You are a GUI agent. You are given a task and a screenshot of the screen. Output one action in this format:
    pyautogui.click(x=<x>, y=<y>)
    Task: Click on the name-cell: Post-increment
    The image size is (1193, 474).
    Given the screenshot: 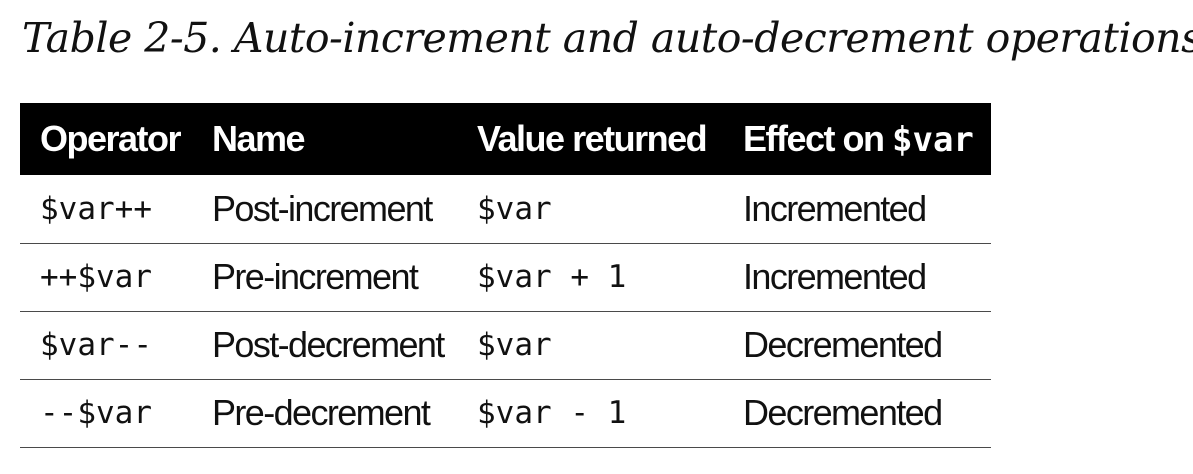 What is the action you would take?
    pyautogui.click(x=322, y=208)
    